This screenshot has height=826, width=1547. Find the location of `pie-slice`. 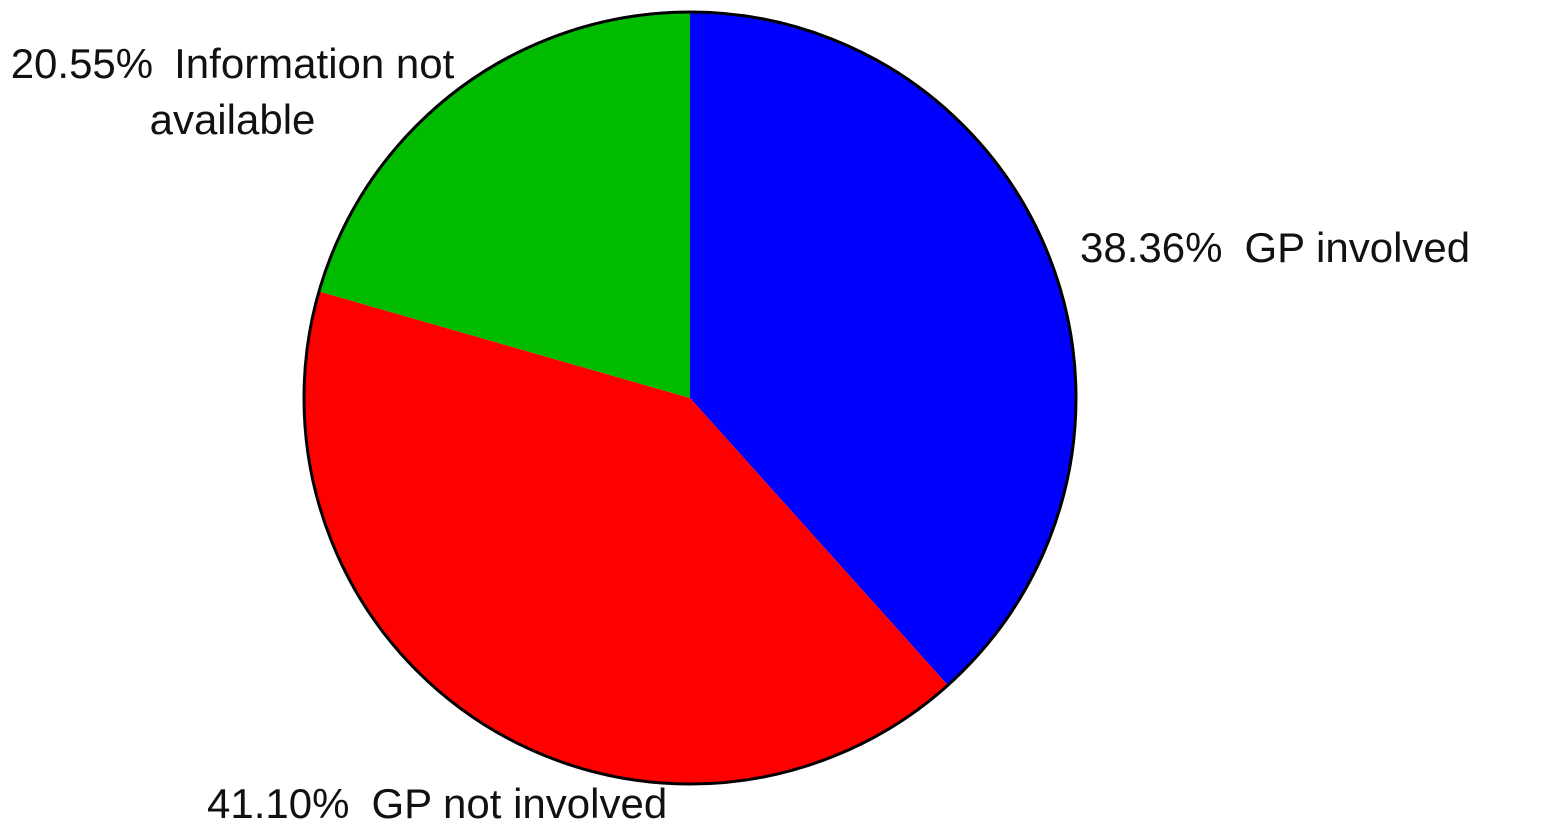

pie-slice is located at coordinates (504, 205).